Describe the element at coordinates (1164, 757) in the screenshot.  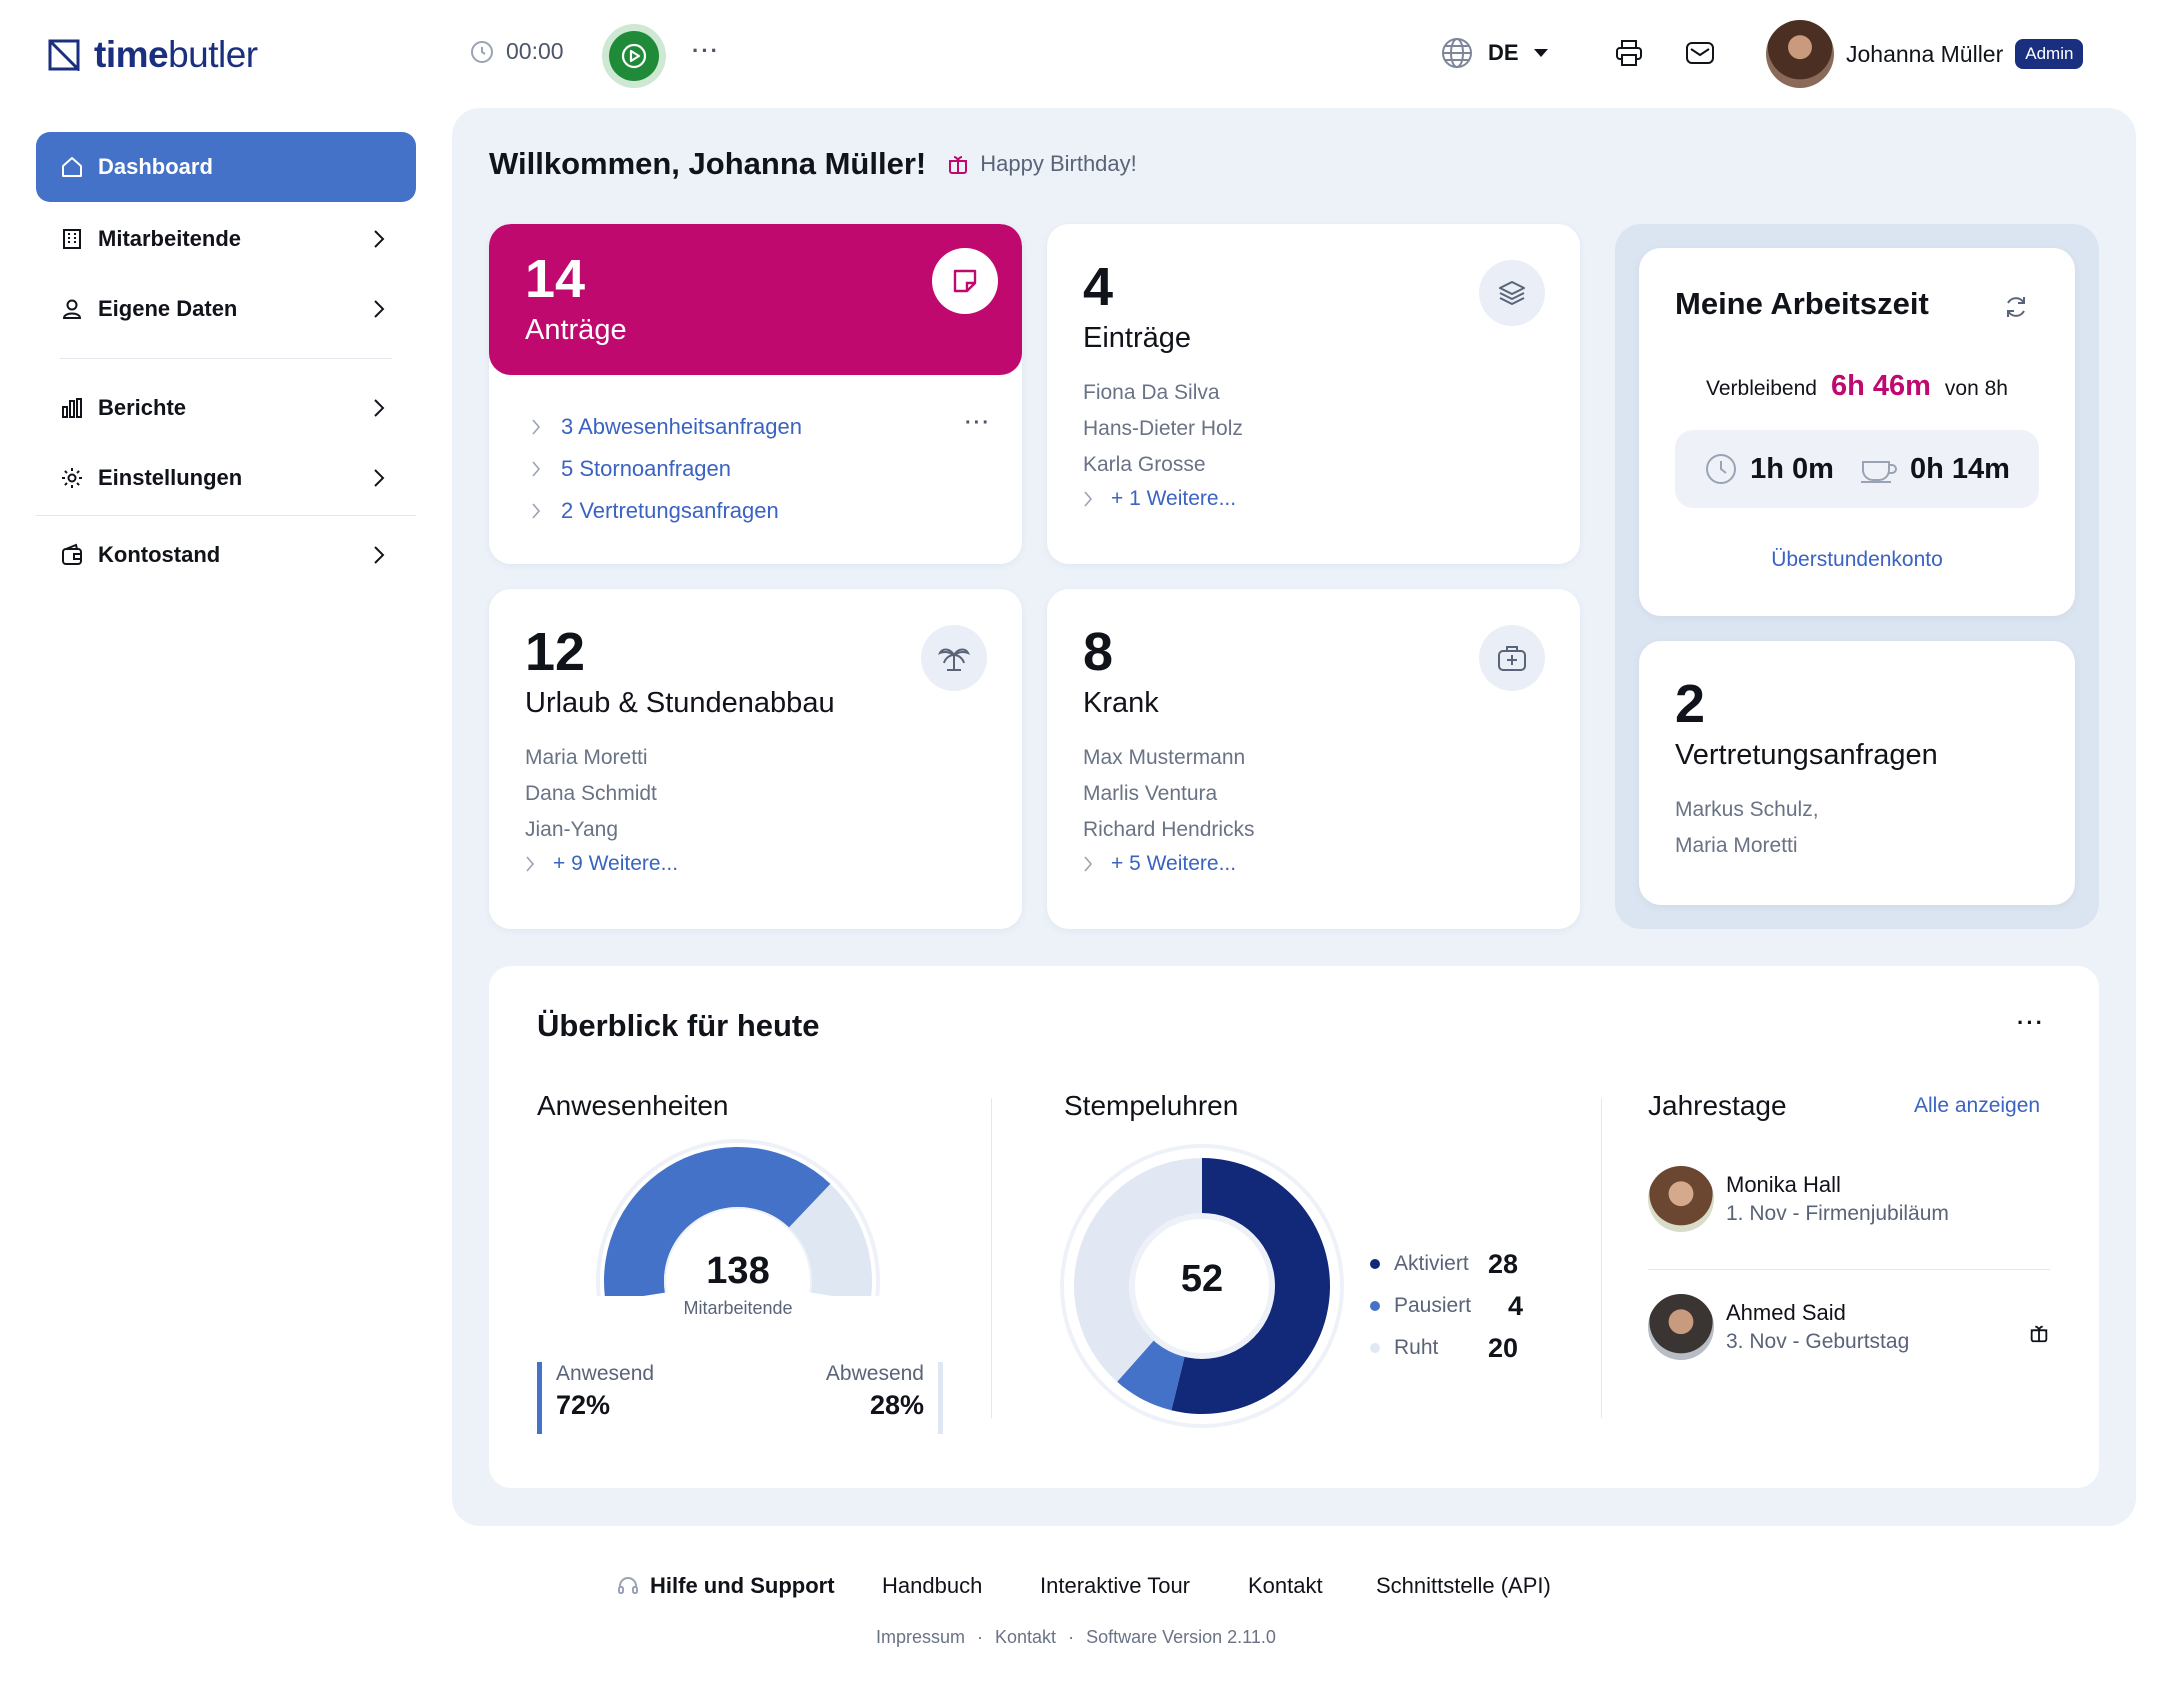
I see `list-item: Max Mustermann` at that location.